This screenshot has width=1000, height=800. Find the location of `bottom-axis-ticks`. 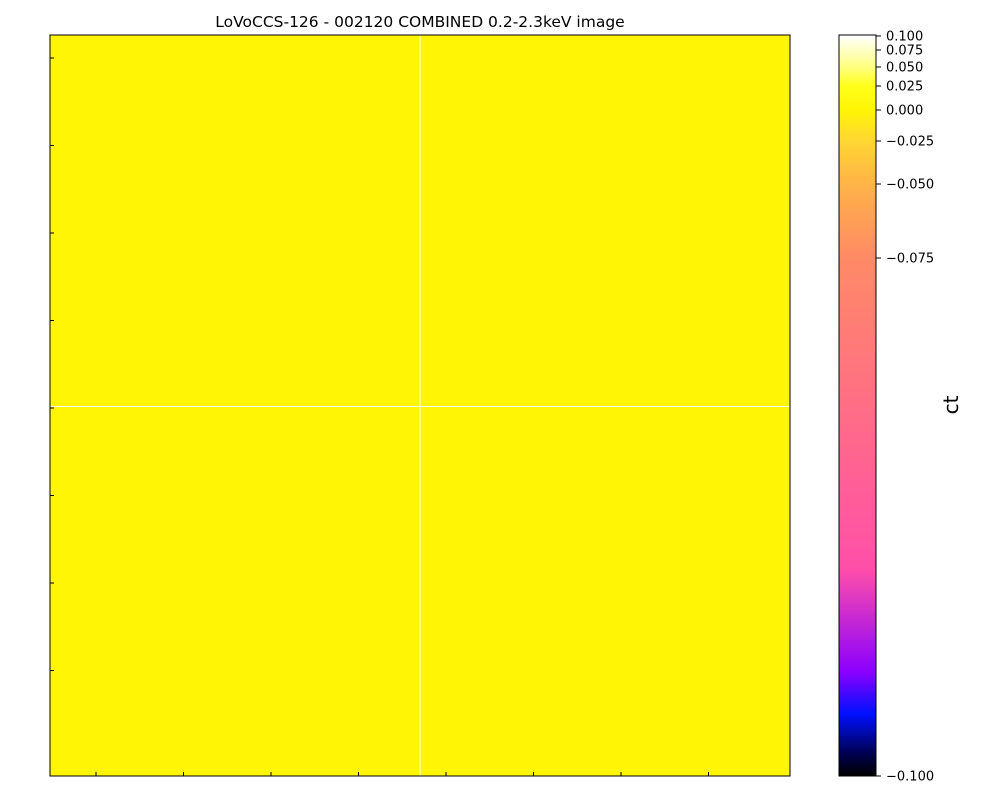

bottom-axis-ticks is located at coordinates (402, 774).